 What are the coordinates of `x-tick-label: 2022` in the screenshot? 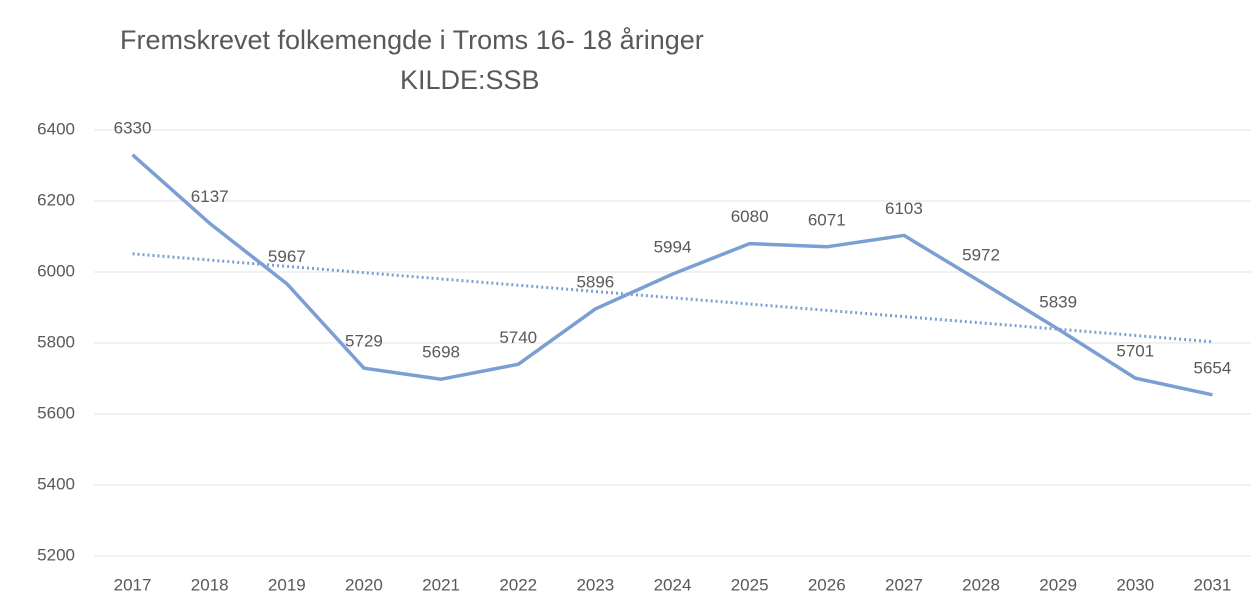 It's located at (518, 584).